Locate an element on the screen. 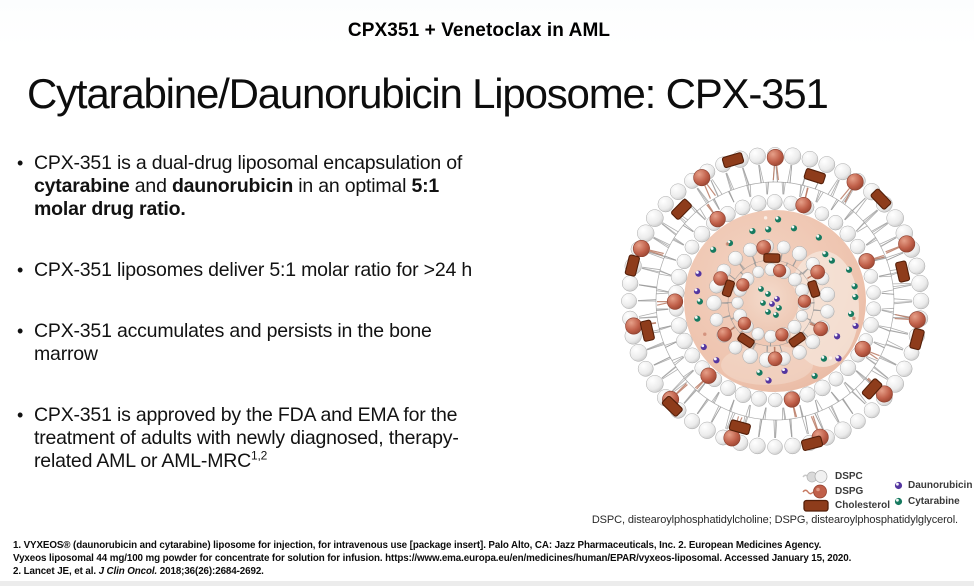 The height and width of the screenshot is (586, 974). dspc-icon is located at coordinates (815, 476).